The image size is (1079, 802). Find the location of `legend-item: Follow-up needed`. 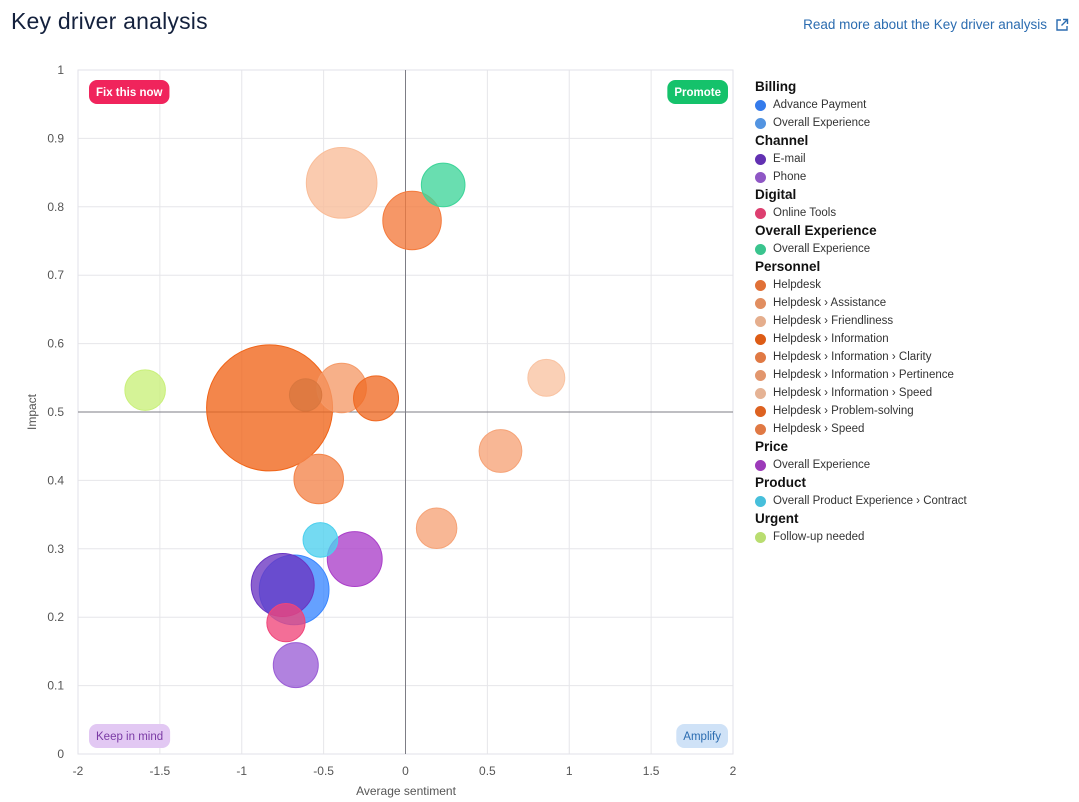

legend-item: Follow-up needed is located at coordinates (915, 537).